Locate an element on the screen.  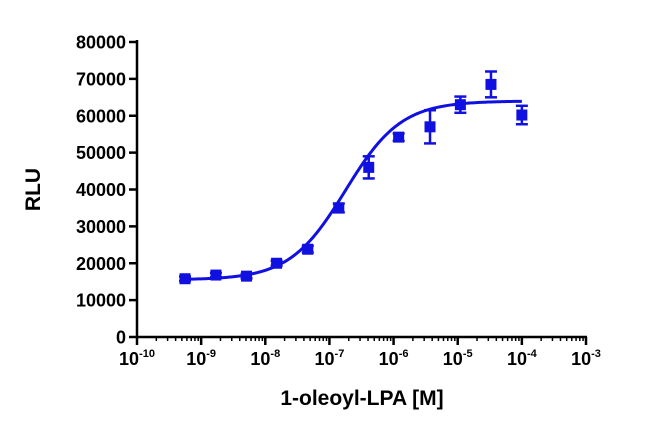
y-tick-label: 80000 is located at coordinates (101, 43).